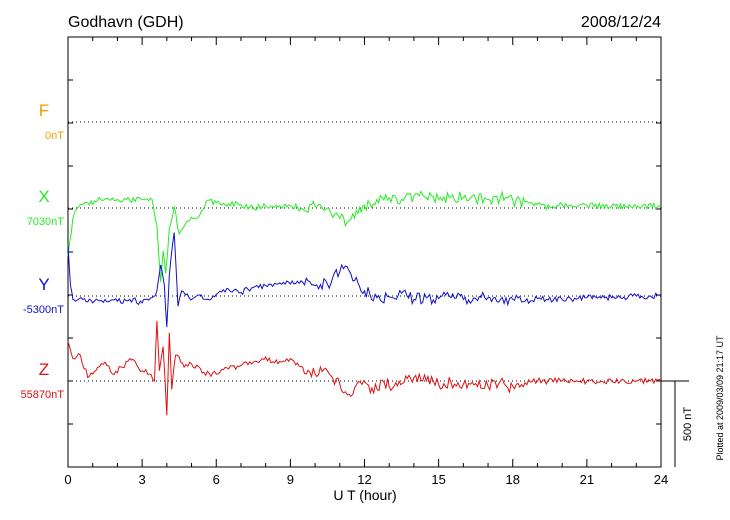 This screenshot has width=730, height=520. What do you see at coordinates (216, 479) in the screenshot?
I see `x-tick-label: 6` at bounding box center [216, 479].